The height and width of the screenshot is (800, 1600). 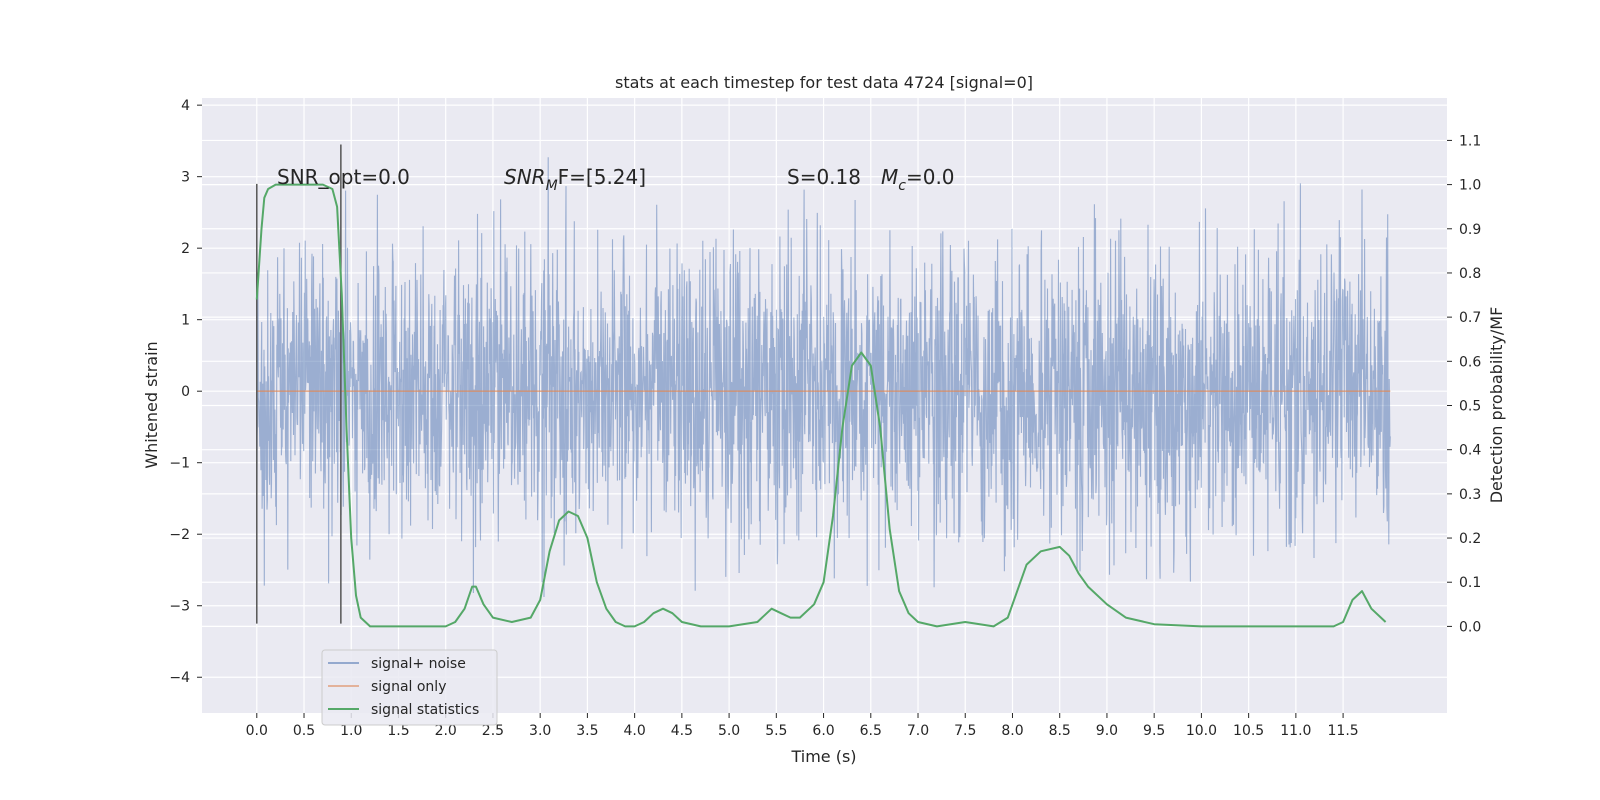 I want to click on annotation-mc-sub: c, so click(x=902, y=186).